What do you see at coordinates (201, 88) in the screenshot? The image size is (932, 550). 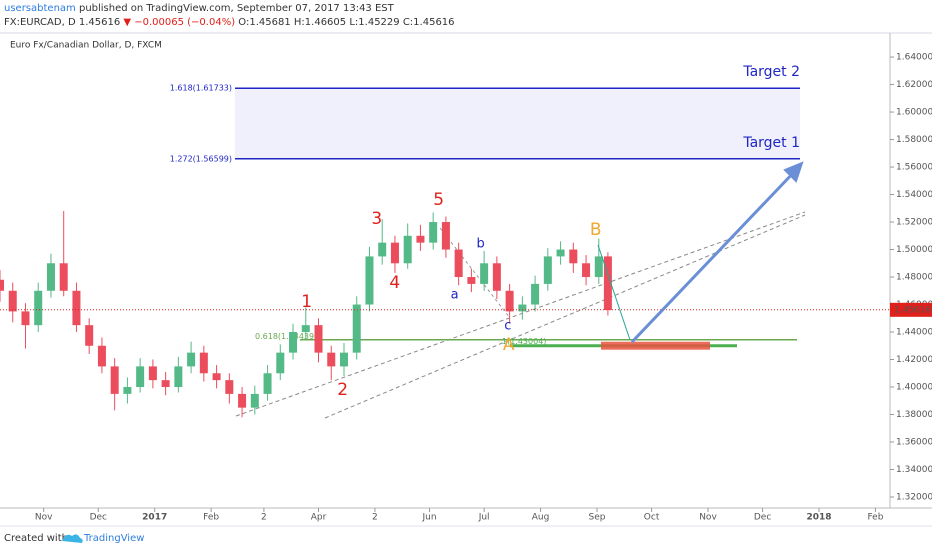 I see `fib-label: 1.618(1.61733)` at bounding box center [201, 88].